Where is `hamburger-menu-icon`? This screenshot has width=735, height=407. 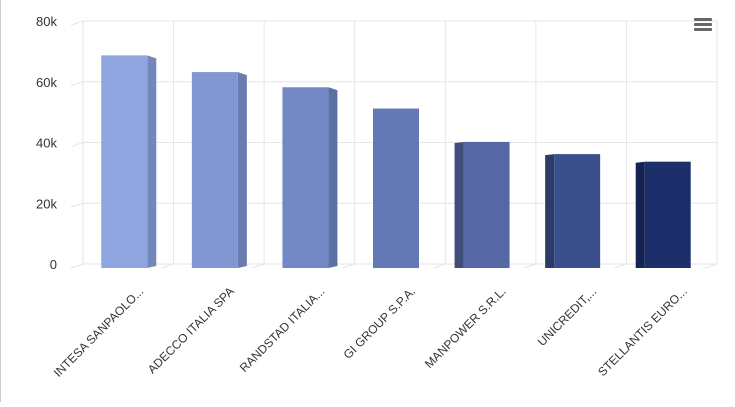
hamburger-menu-icon is located at coordinates (703, 25).